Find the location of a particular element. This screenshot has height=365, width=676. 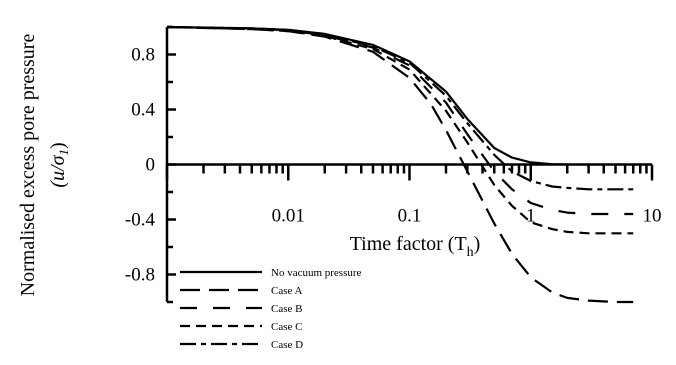

y-axis-units-prefix: (u/σ is located at coordinates (58, 170).